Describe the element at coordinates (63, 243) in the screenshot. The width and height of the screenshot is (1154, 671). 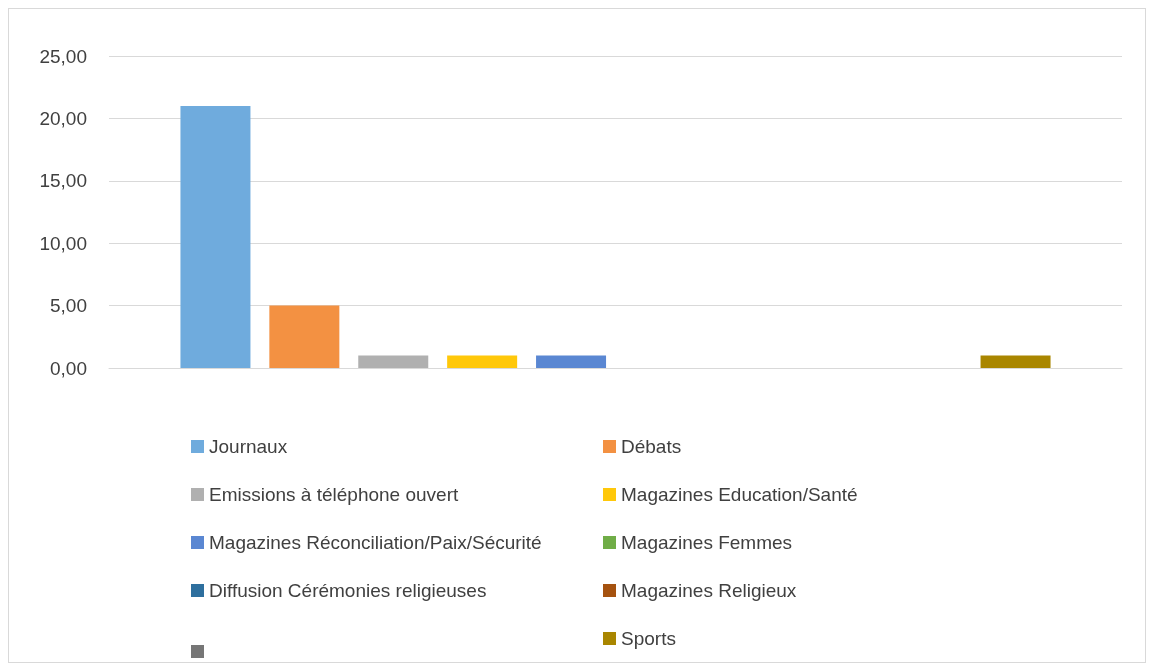
I see `y-tick-label: 10,00` at that location.